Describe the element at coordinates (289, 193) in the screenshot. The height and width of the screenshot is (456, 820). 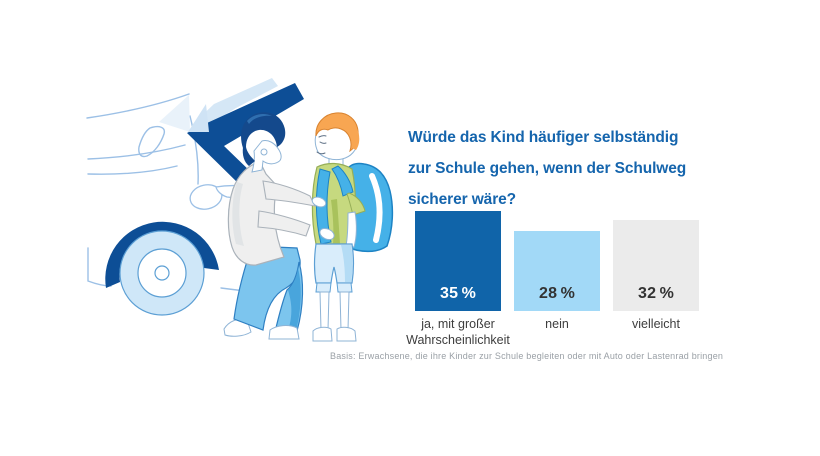
I see `adult-upper-arm` at that location.